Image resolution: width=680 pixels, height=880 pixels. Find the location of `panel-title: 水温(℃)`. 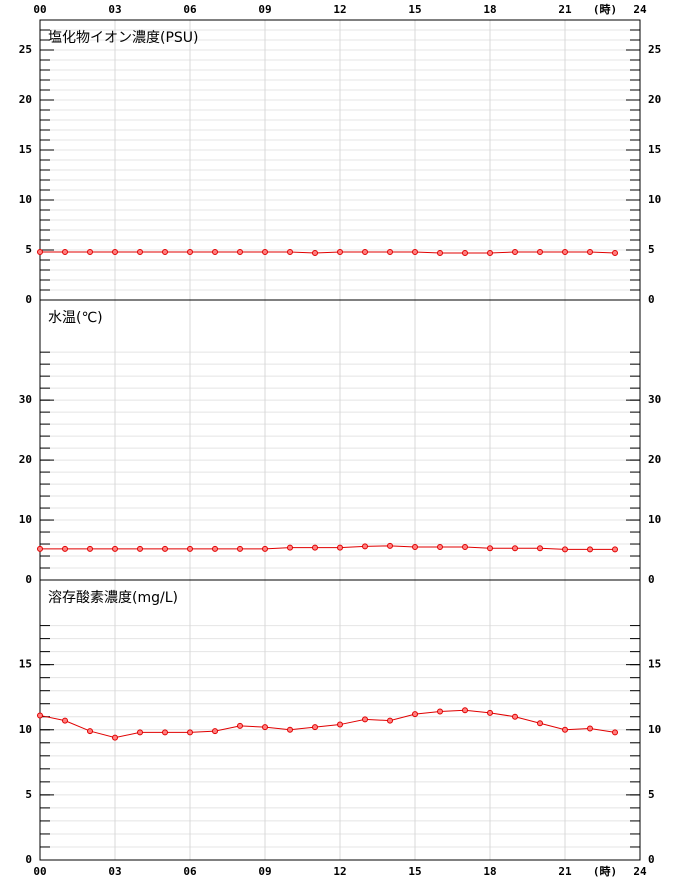

panel-title: 水温(℃) is located at coordinates (75, 318).